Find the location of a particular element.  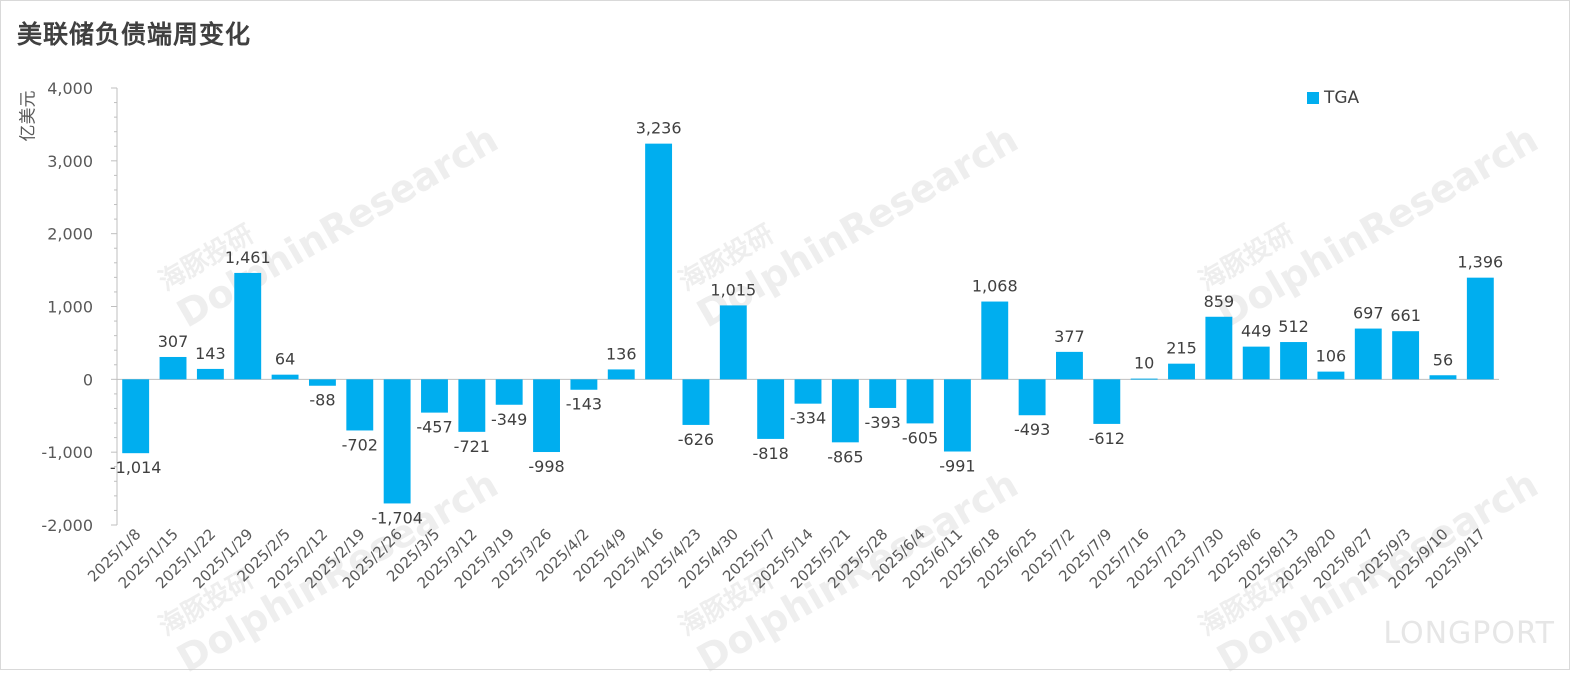

data-label: 377 is located at coordinates (1069, 336).